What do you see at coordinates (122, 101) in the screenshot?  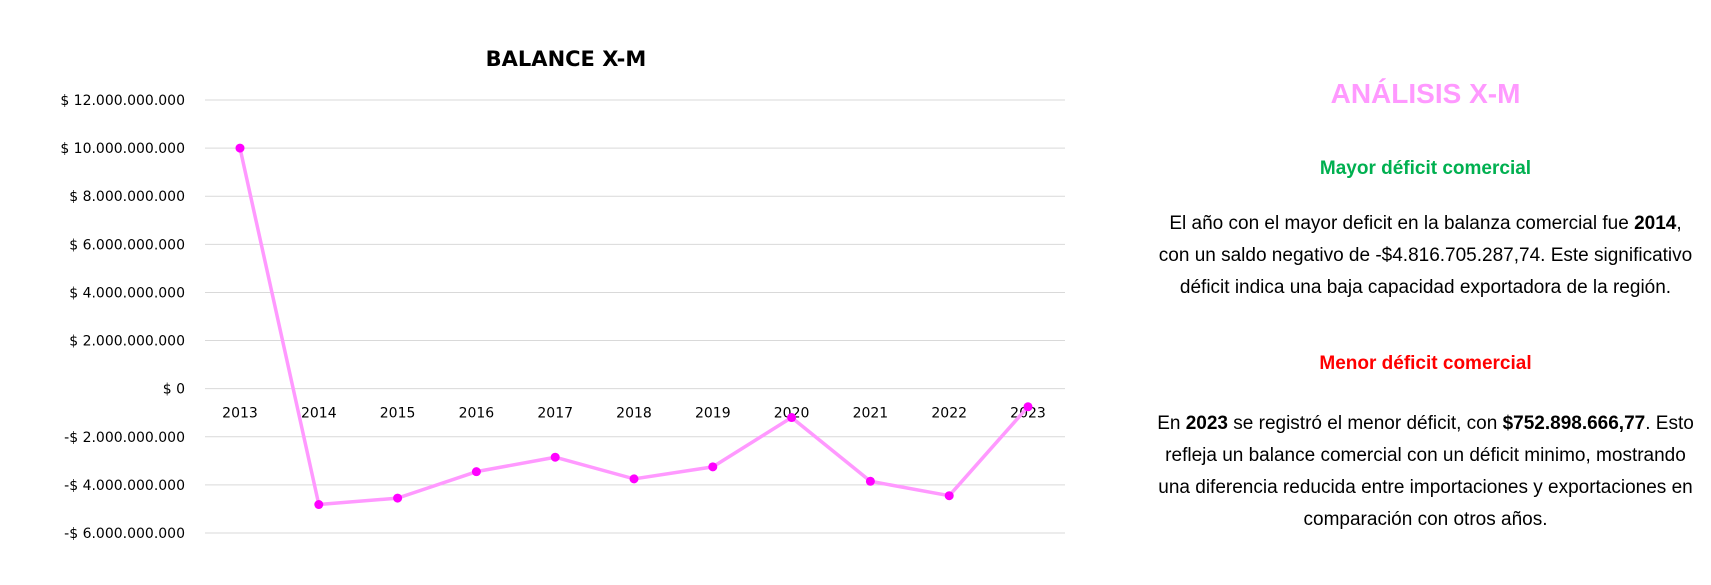 I see `y-tick-label: $ 12.000.000.000` at bounding box center [122, 101].